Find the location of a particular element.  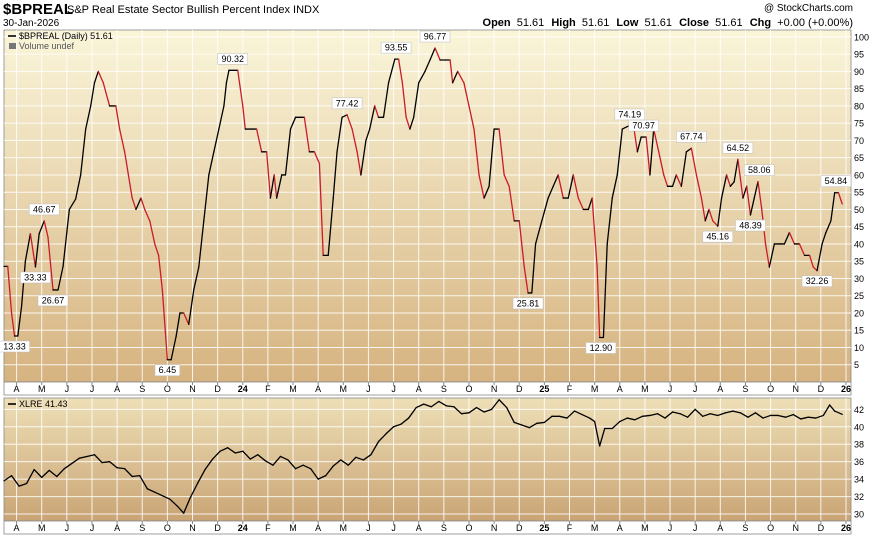

y-tick-label: 40 is located at coordinates (859, 427).